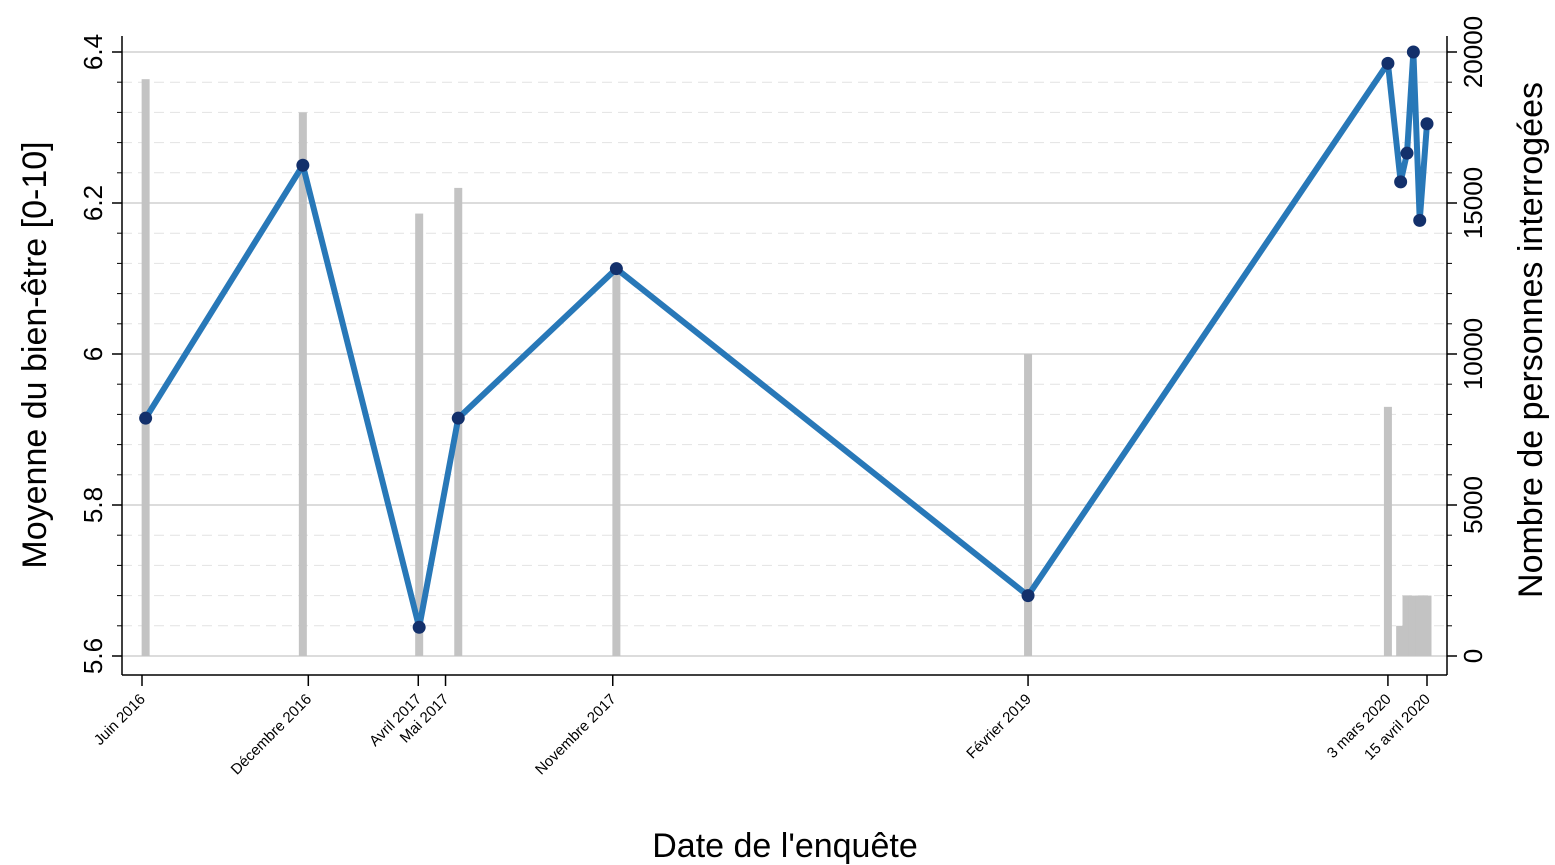 The height and width of the screenshot is (865, 1555). I want to click on y-tick-label: 6.4, so click(93, 52).